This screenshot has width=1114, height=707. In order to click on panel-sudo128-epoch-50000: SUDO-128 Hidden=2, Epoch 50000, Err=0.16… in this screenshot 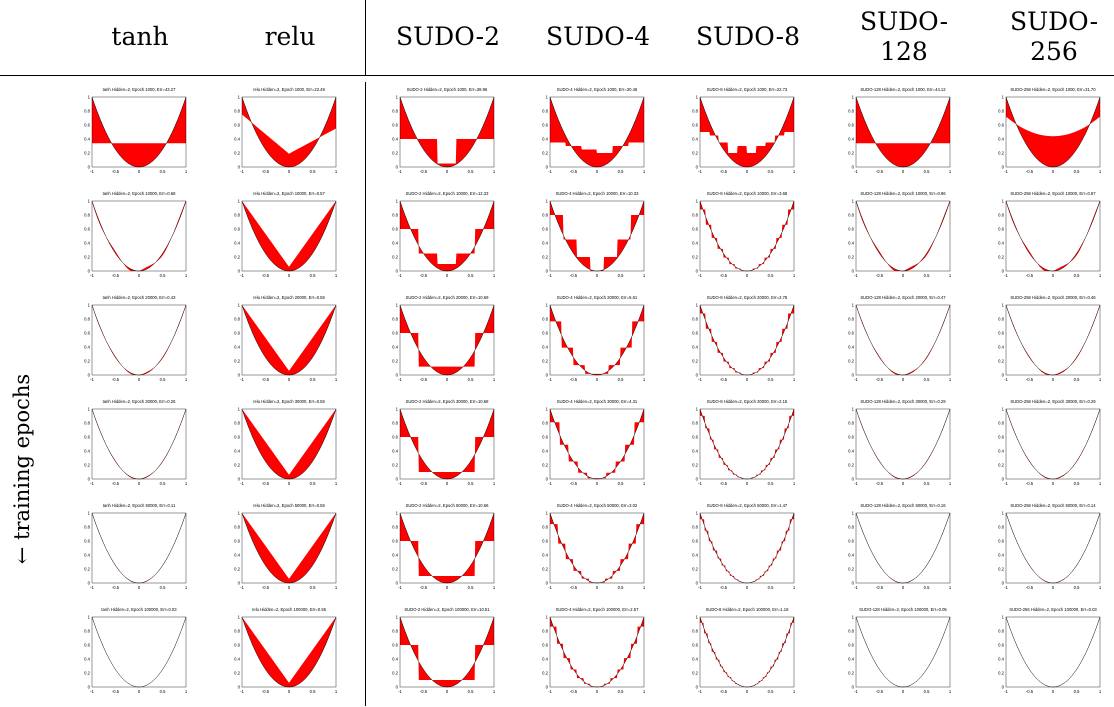, I will do `click(900, 546)`.